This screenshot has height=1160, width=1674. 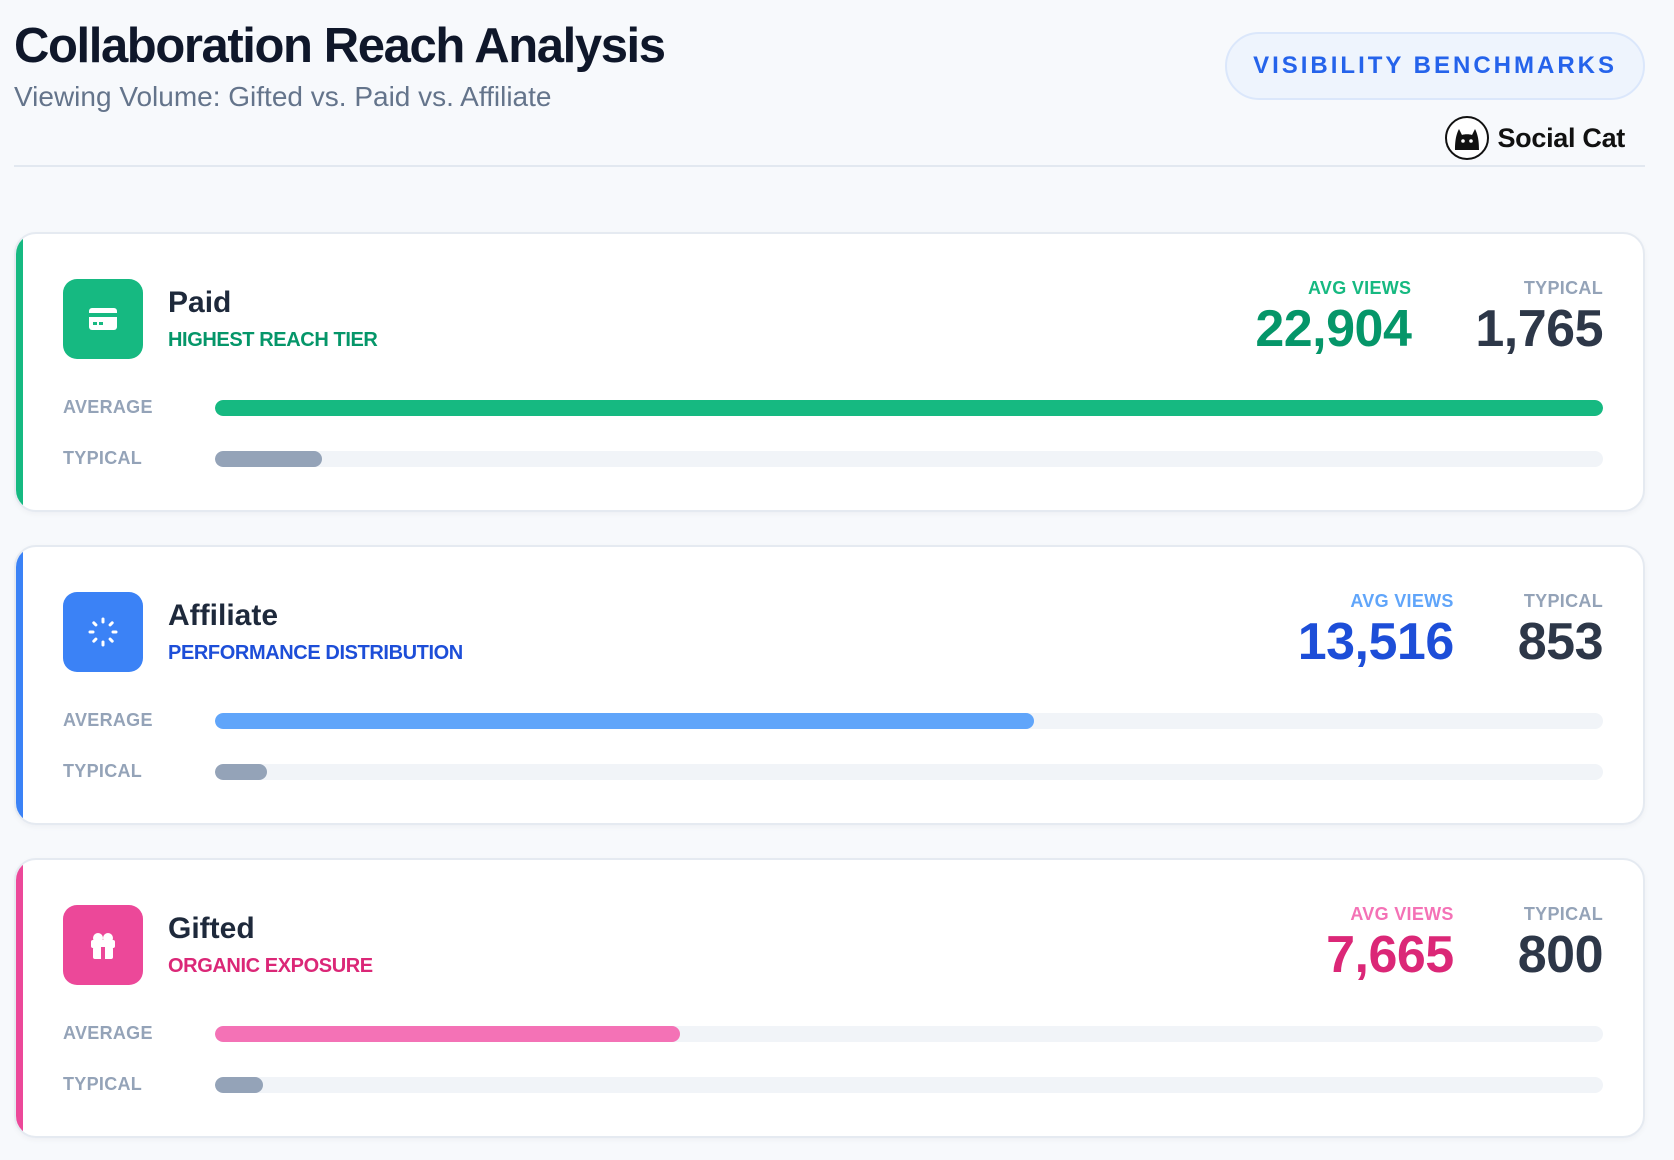 What do you see at coordinates (268, 459) in the screenshot?
I see `bar-typical-paid` at bounding box center [268, 459].